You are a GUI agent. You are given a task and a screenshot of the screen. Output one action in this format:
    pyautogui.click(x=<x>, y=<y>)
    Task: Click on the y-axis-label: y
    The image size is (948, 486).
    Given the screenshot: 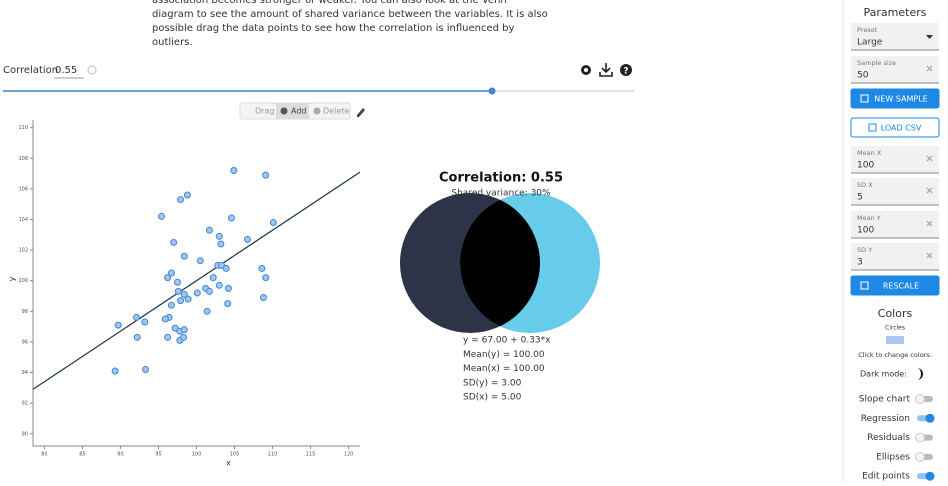 What is the action you would take?
    pyautogui.click(x=12, y=278)
    